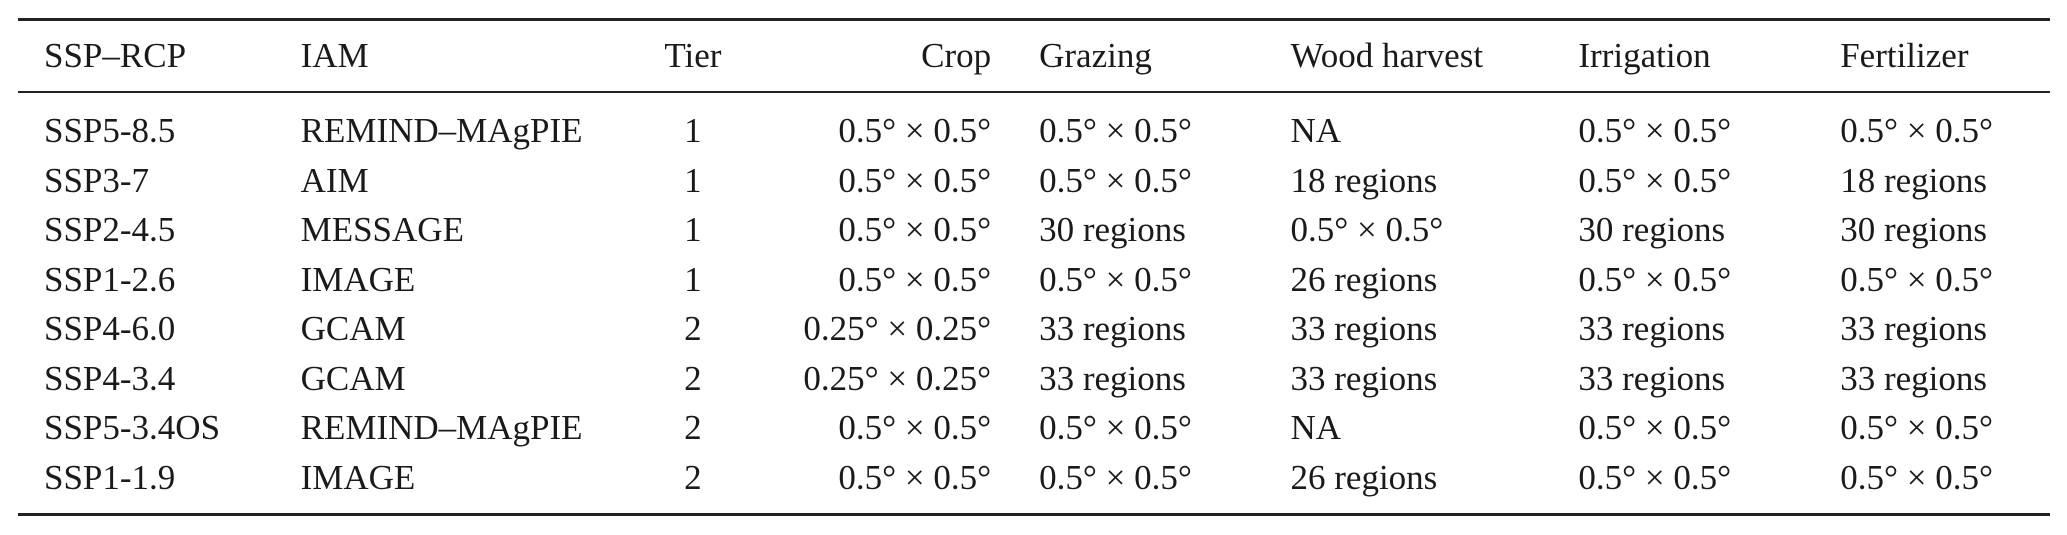 Image resolution: width=2067 pixels, height=535 pixels. What do you see at coordinates (1904, 55) in the screenshot?
I see `header-fertilizer: Fertilizer` at bounding box center [1904, 55].